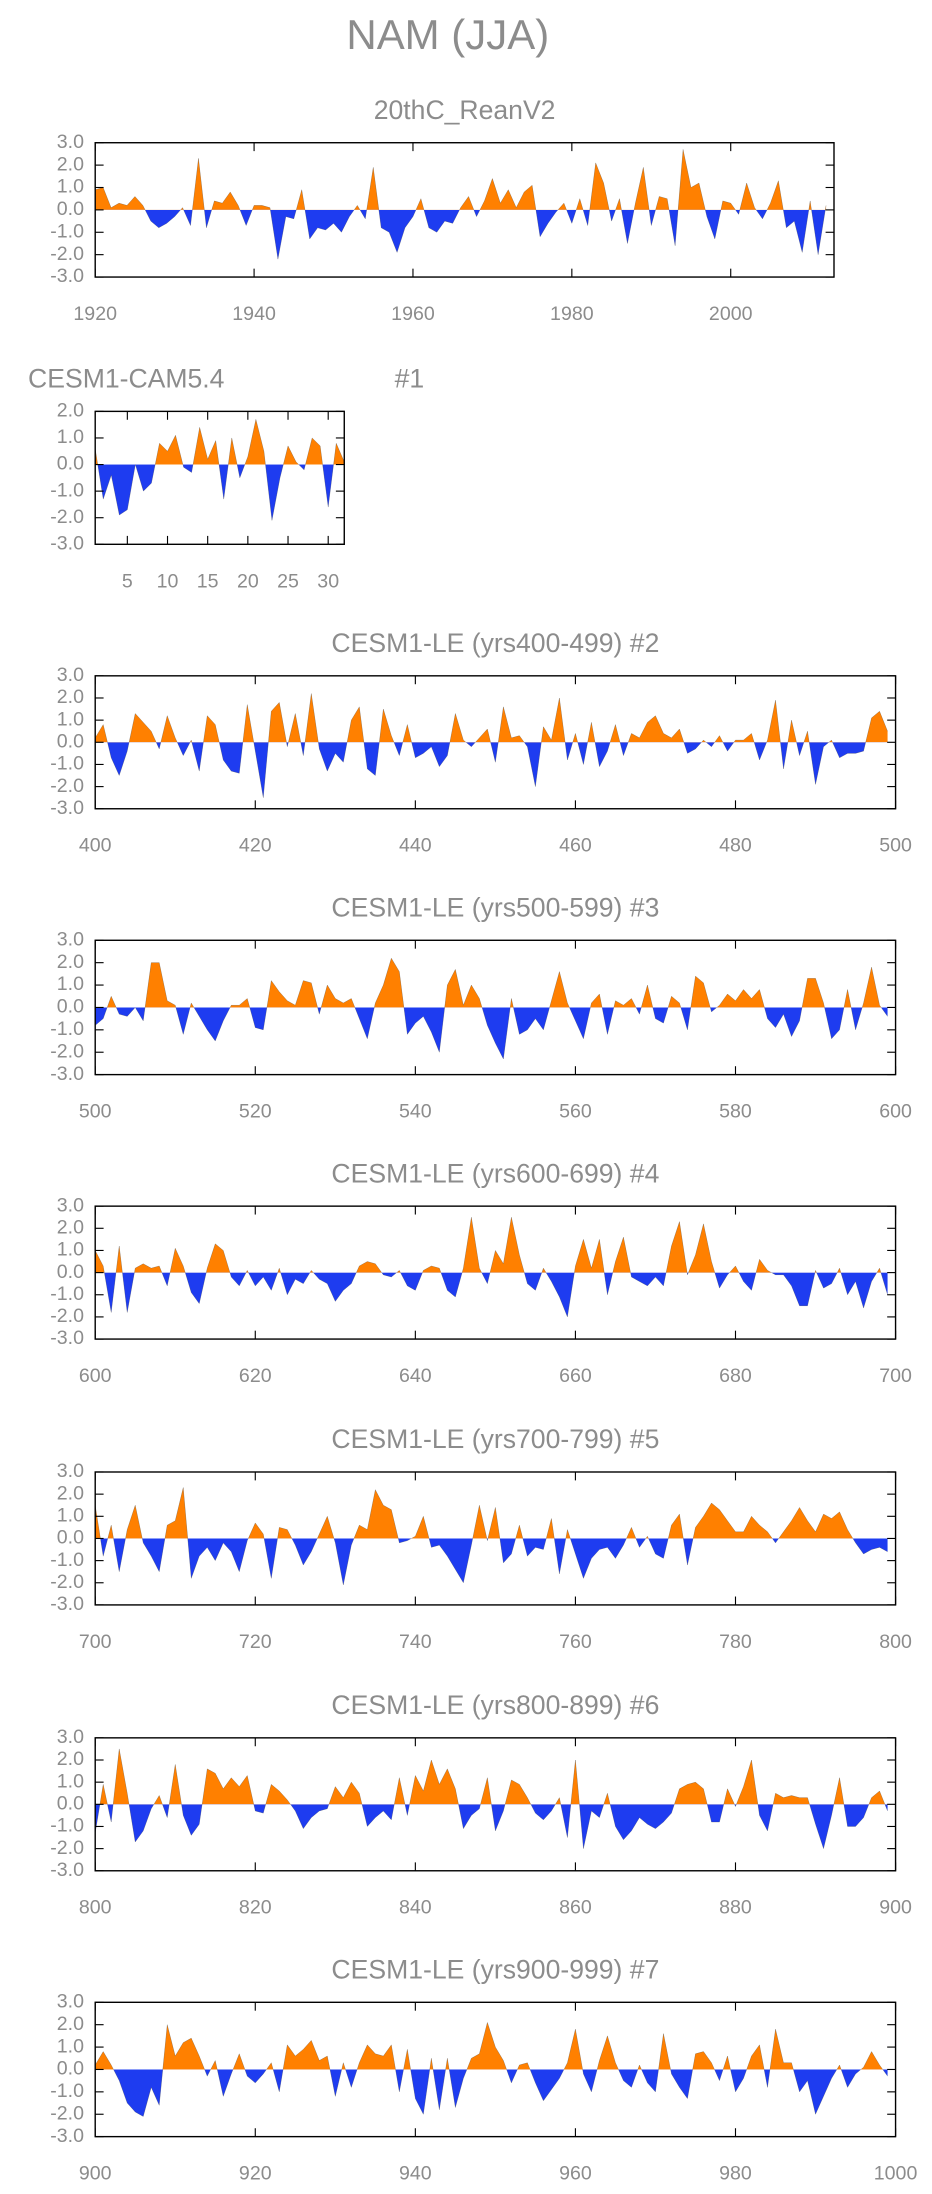 The image size is (932, 2194). Describe the element at coordinates (735, 1376) in the screenshot. I see `x-tick-label: 680` at that location.